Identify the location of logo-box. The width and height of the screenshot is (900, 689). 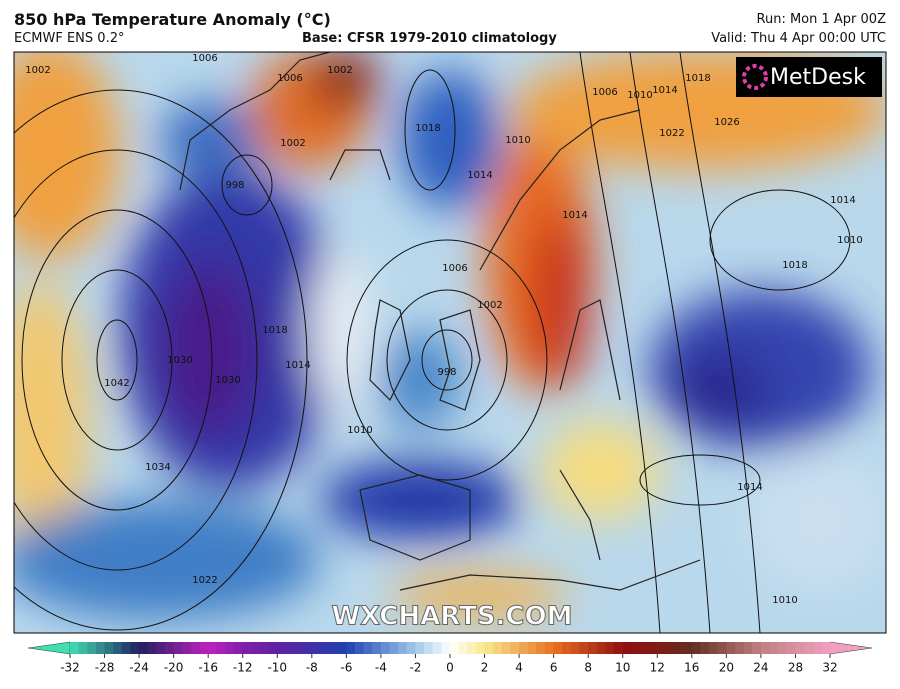
(809, 77).